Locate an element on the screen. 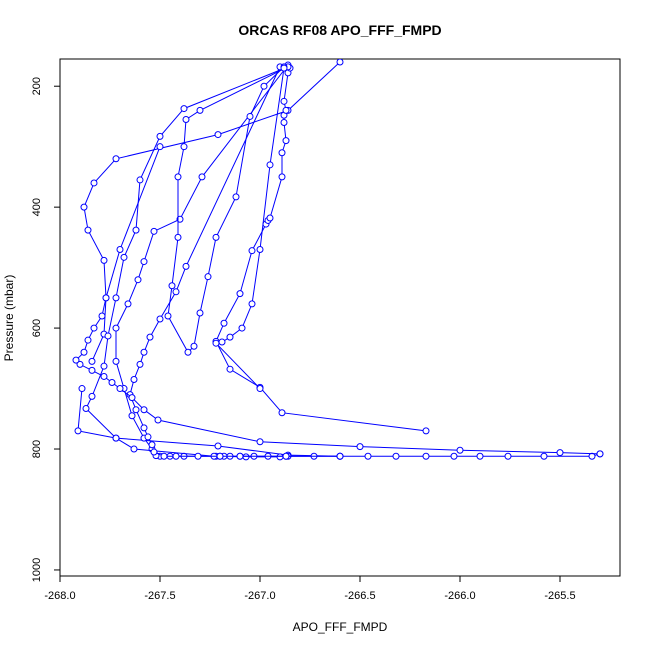 The height and width of the screenshot is (650, 650). y-tick-label: 200 is located at coordinates (37, 86).